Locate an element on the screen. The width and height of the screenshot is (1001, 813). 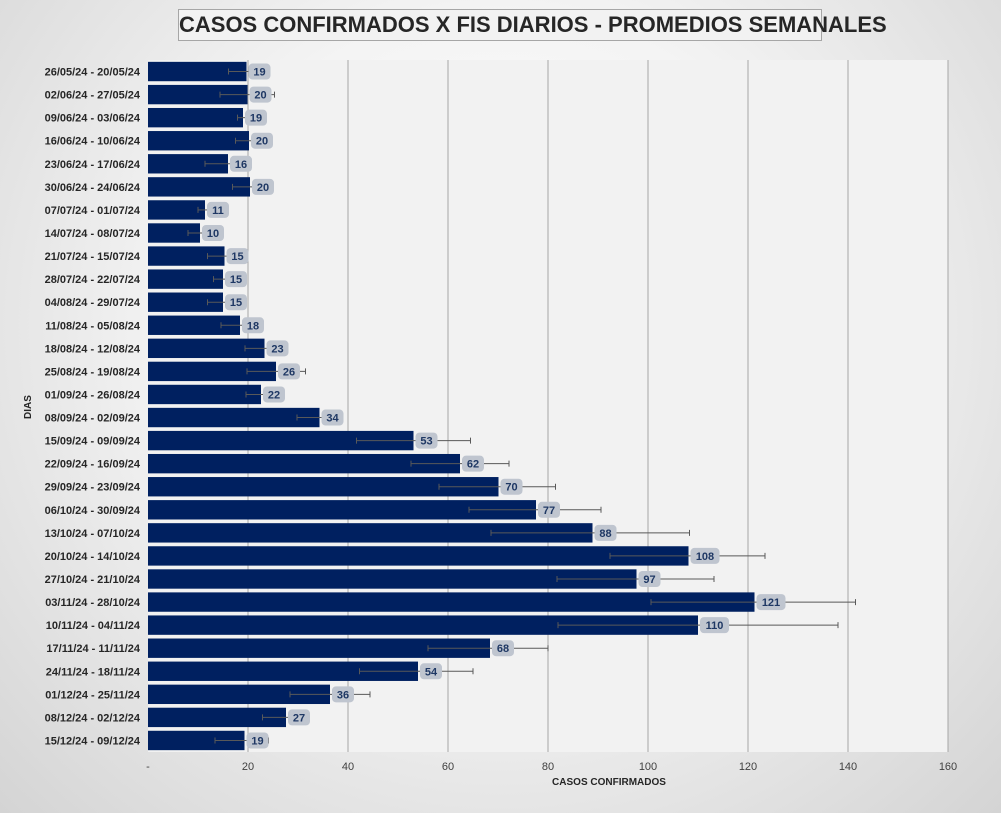
data-label-text: 19 is located at coordinates (257, 741).